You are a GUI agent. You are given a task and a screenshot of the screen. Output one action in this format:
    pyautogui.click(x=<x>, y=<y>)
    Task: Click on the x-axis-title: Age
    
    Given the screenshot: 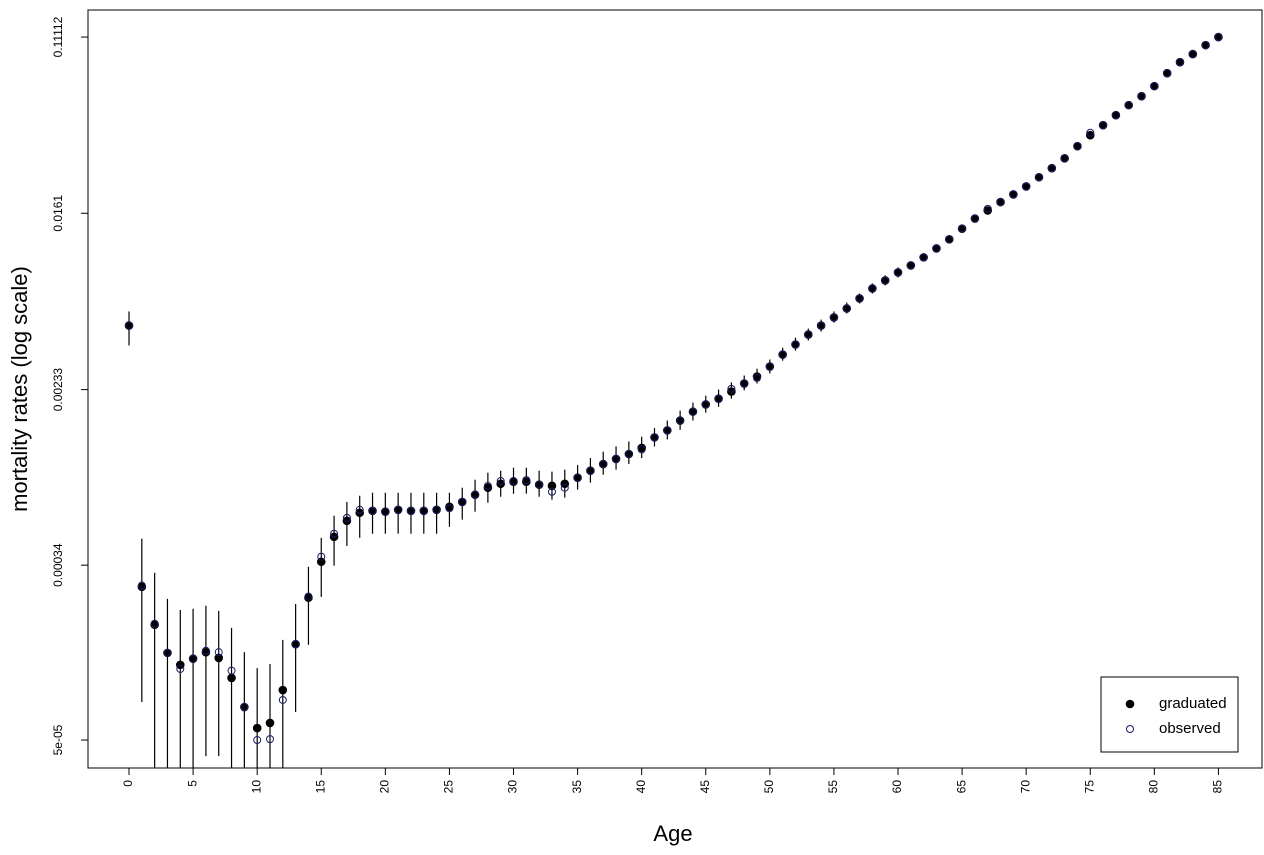 What is the action you would take?
    pyautogui.click(x=672, y=833)
    